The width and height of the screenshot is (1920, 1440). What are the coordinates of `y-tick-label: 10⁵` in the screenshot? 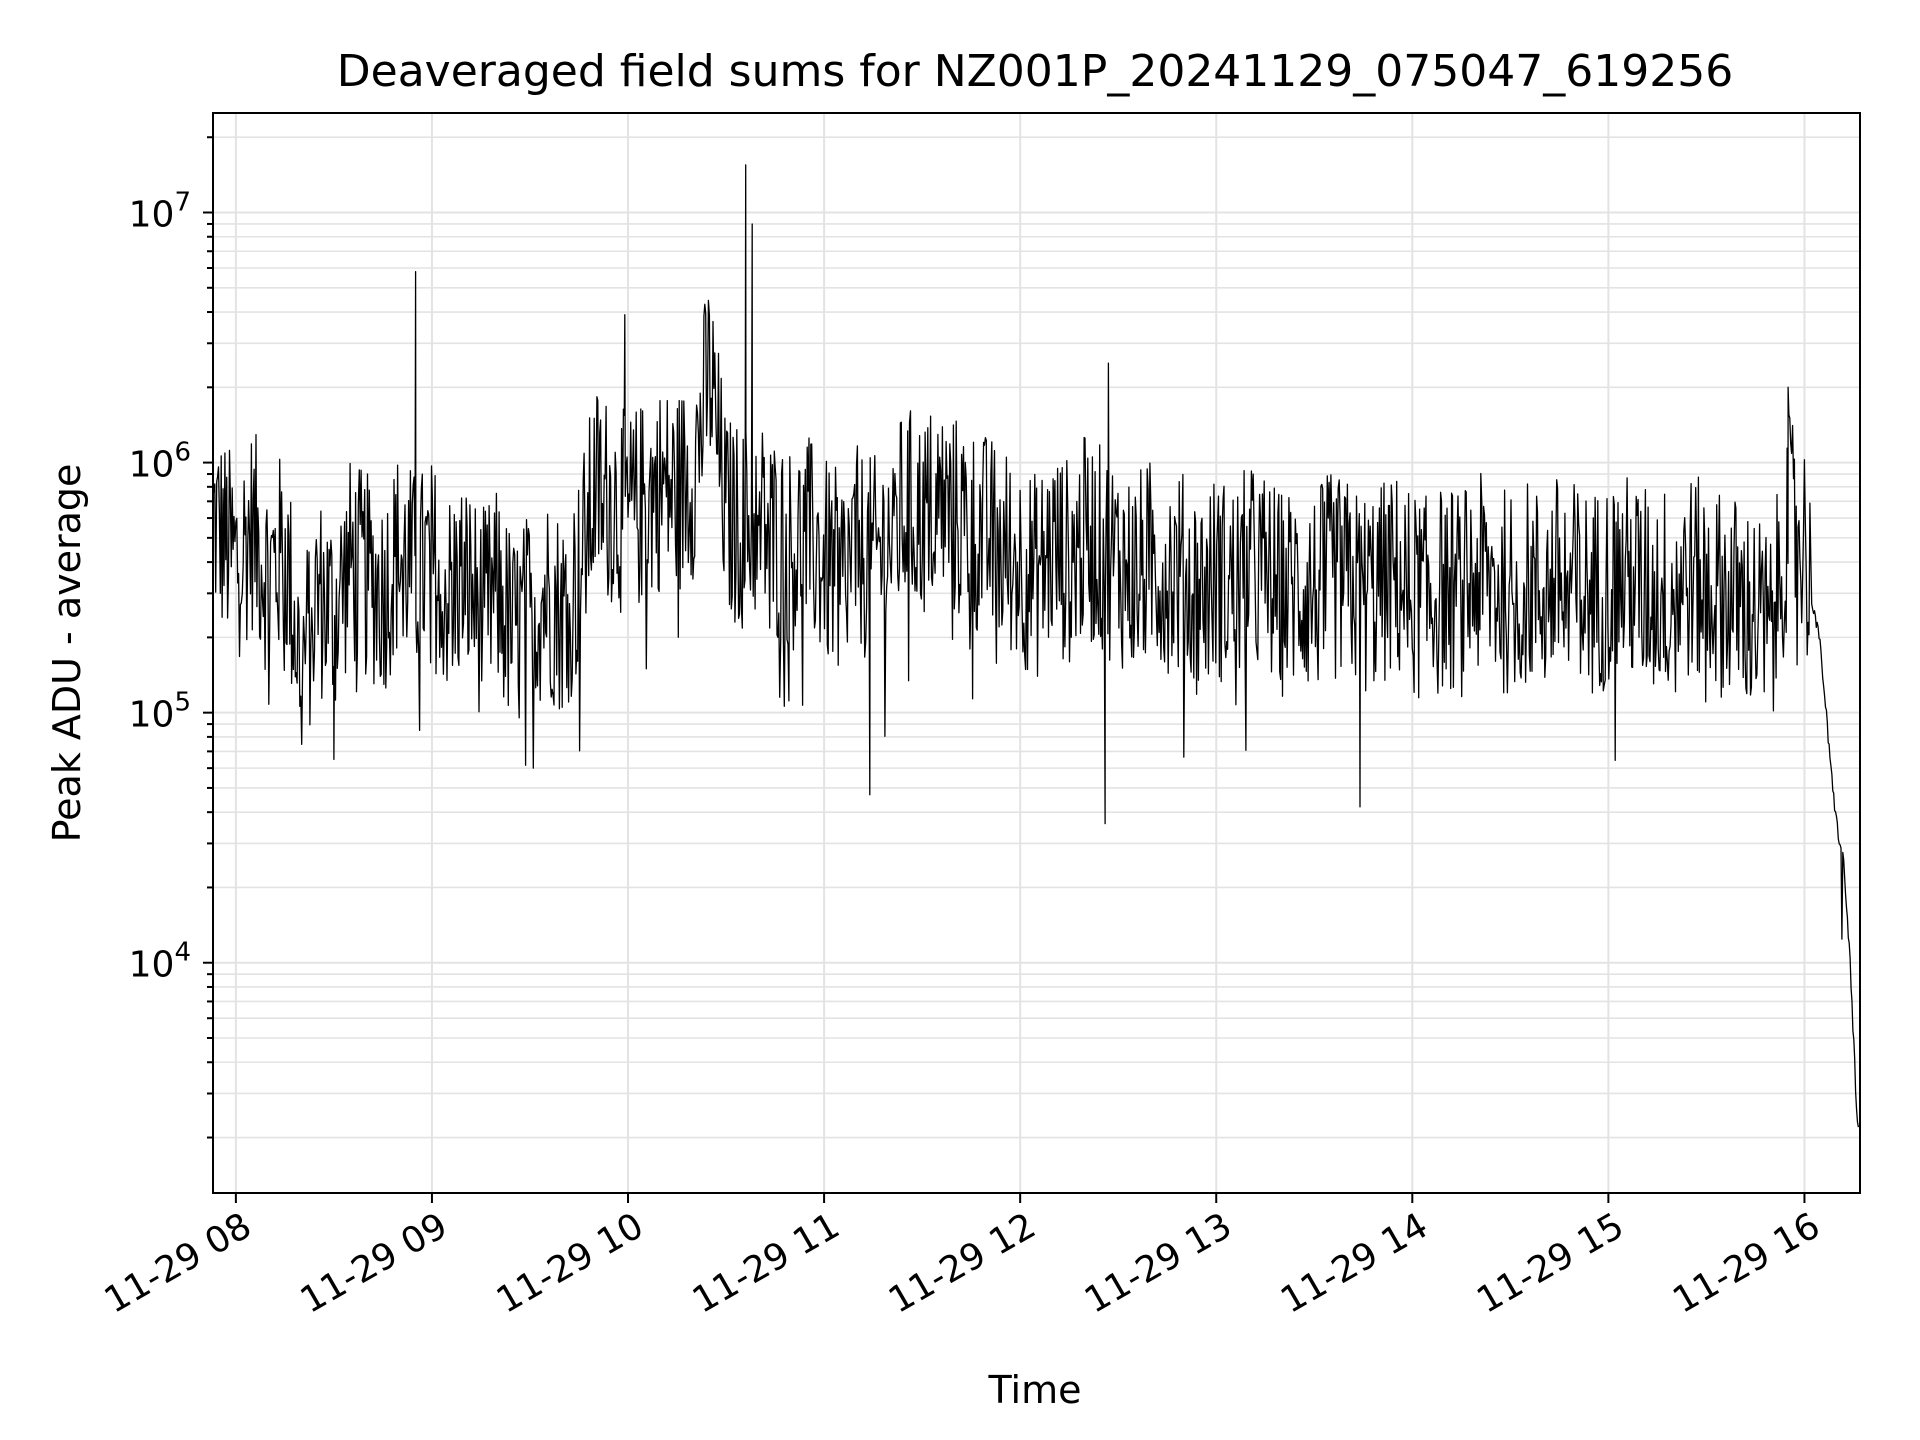 It's located at (160, 712).